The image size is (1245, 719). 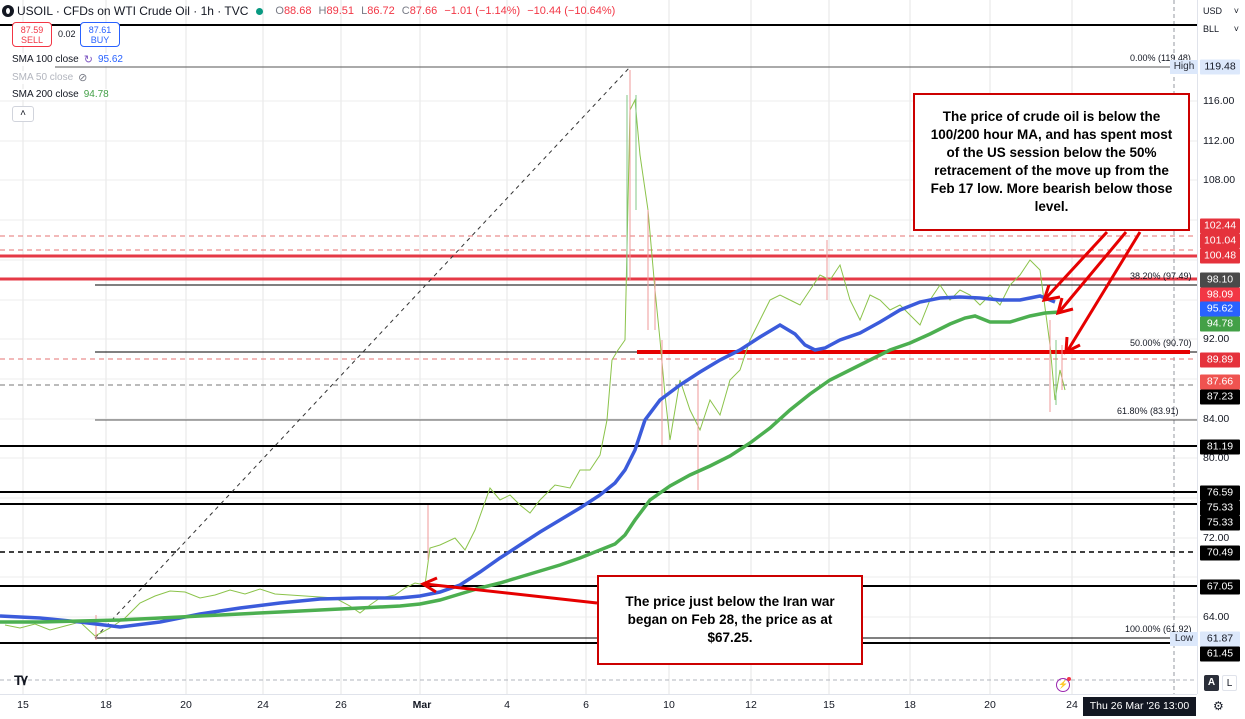 What do you see at coordinates (1219, 101) in the screenshot?
I see `price-tick: 116.00` at bounding box center [1219, 101].